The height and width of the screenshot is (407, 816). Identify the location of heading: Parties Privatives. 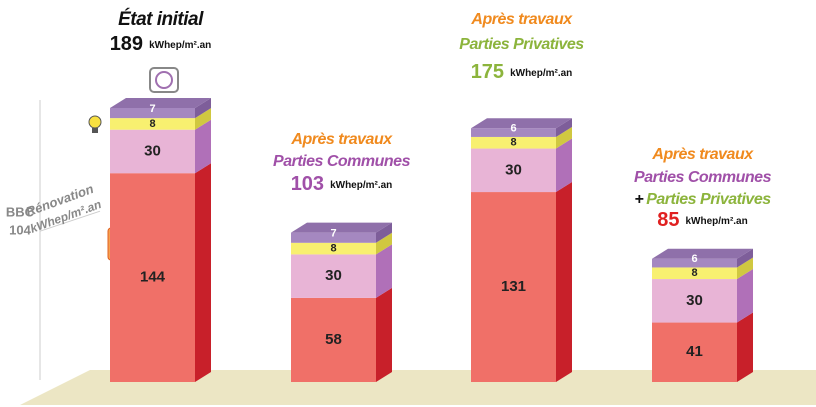
(521, 44).